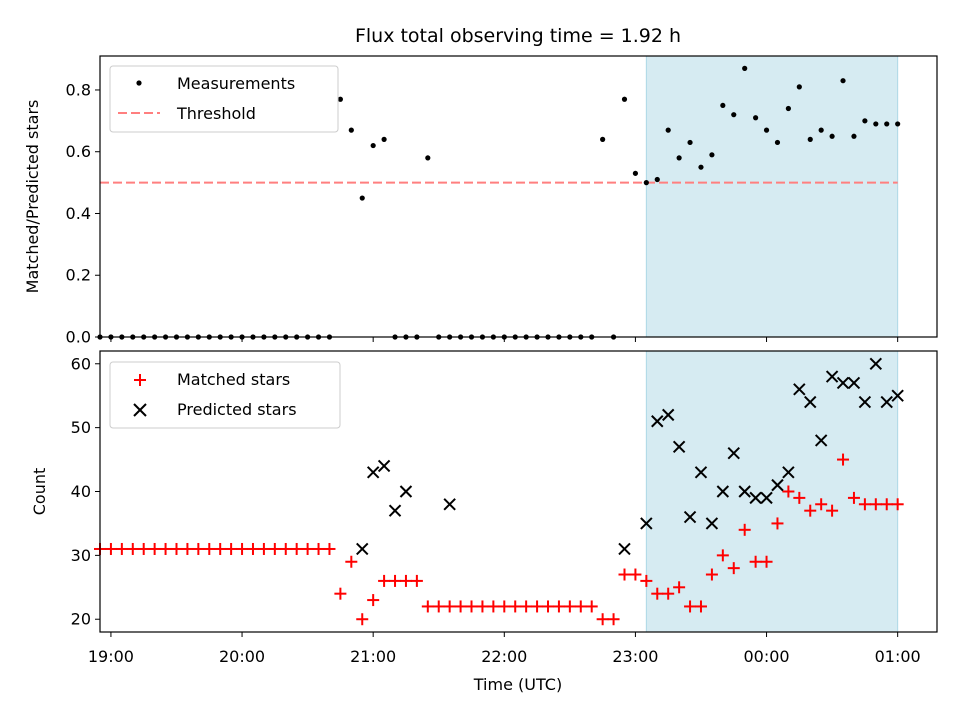  Describe the element at coordinates (140, 410) in the screenshot. I see `legend-predicted-marker` at that location.